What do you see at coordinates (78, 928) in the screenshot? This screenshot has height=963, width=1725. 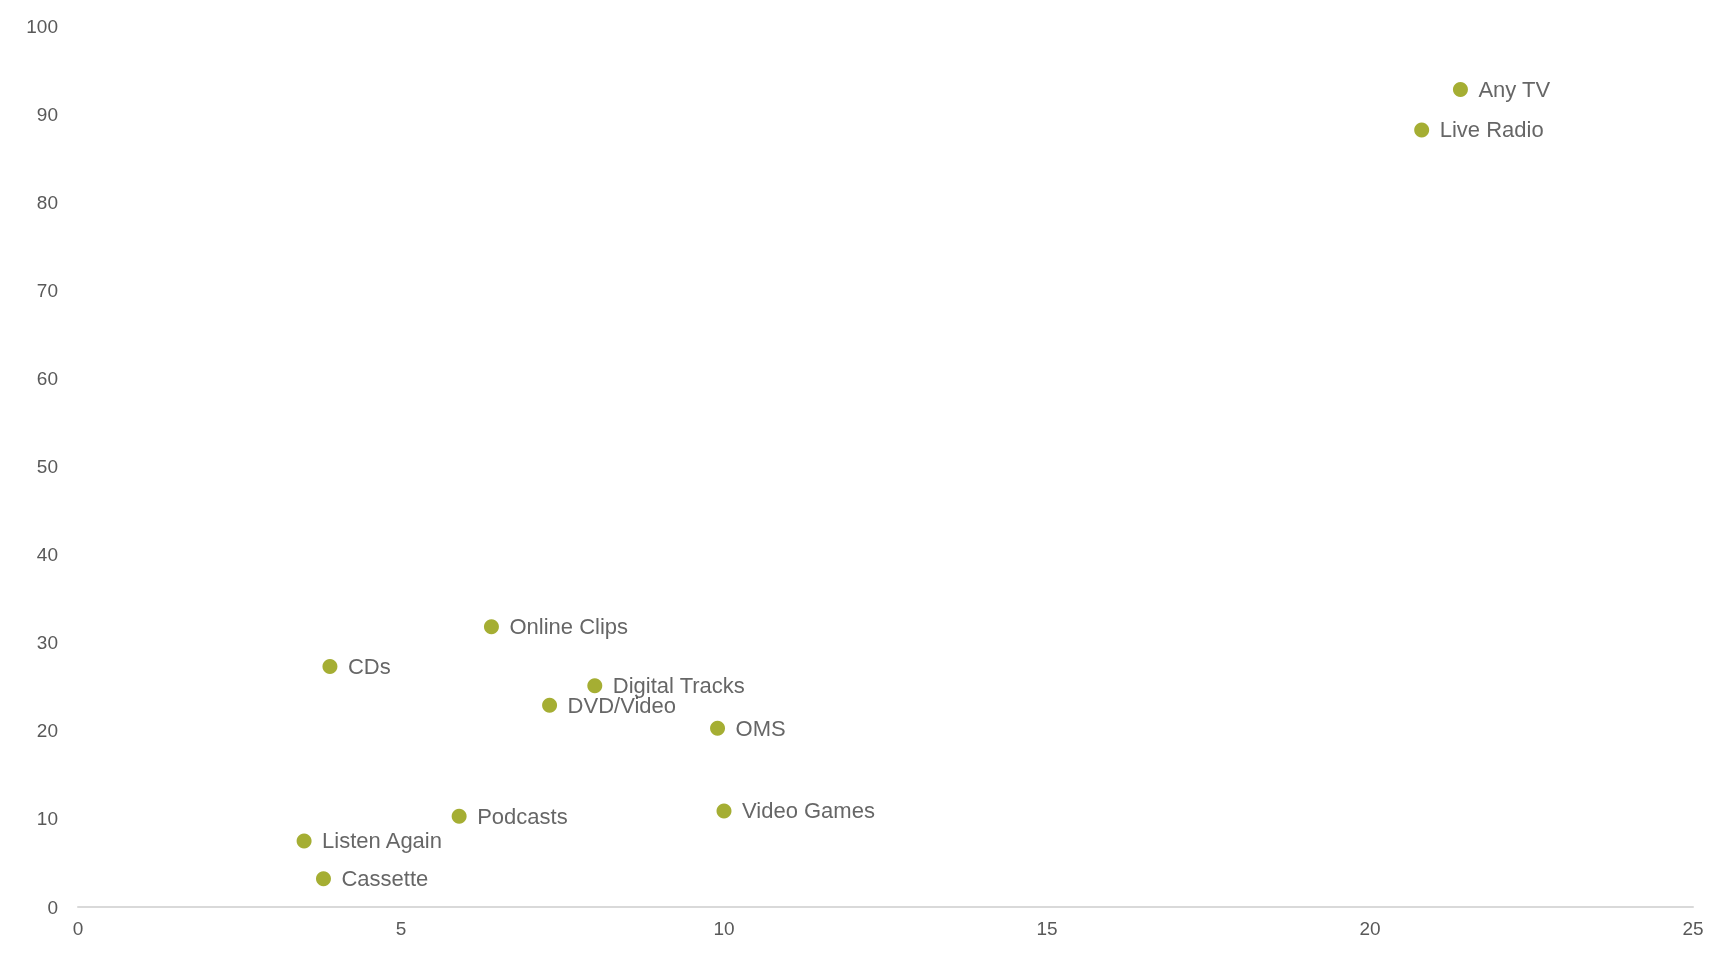 I see `x-tick-label: 0` at bounding box center [78, 928].